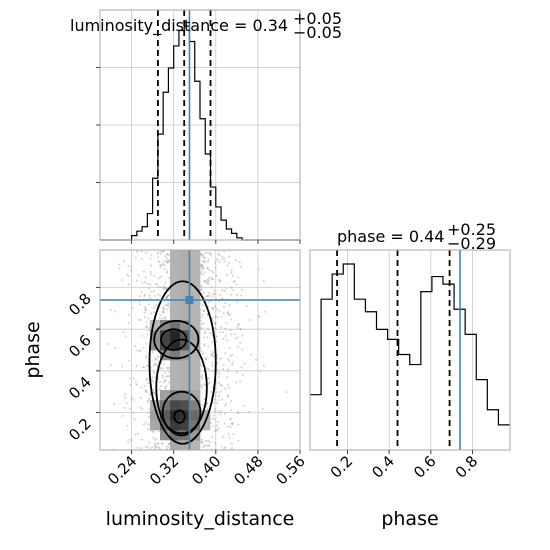  I want to click on phase-hist-frame, so click(410, 350).